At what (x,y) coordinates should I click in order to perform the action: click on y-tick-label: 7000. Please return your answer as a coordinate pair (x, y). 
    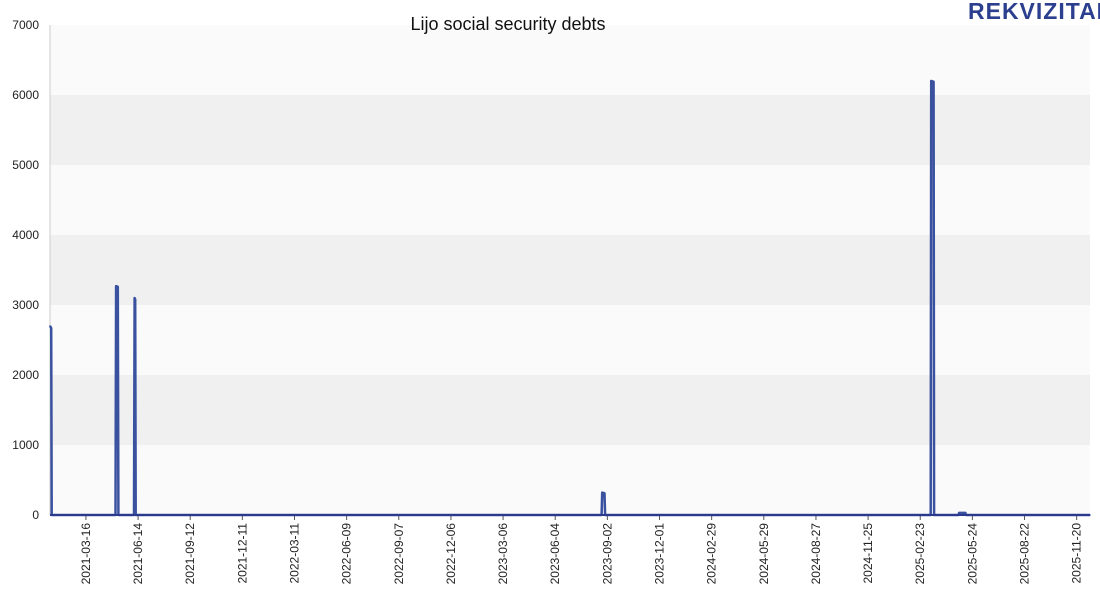
    Looking at the image, I should click on (25, 25).